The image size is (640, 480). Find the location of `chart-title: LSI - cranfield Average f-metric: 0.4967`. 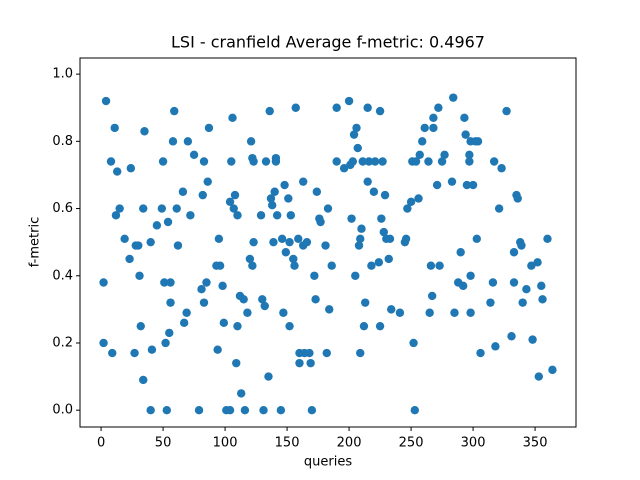

chart-title: LSI - cranfield Average f-metric: 0.4967 is located at coordinates (328, 42).